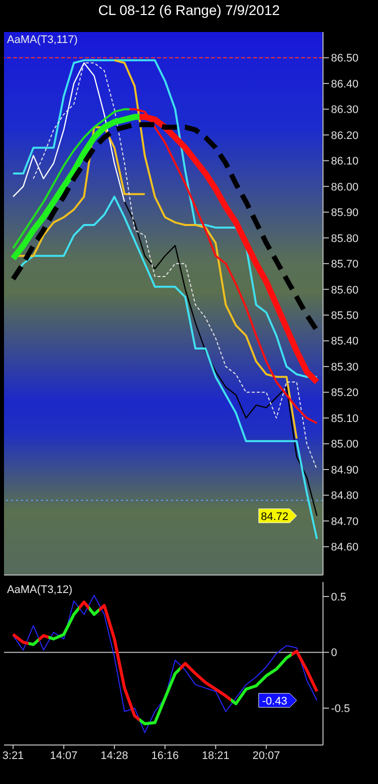 This screenshot has width=378, height=784. What do you see at coordinates (39, 590) in the screenshot?
I see `annotation: AaMA(T3,12)` at bounding box center [39, 590].